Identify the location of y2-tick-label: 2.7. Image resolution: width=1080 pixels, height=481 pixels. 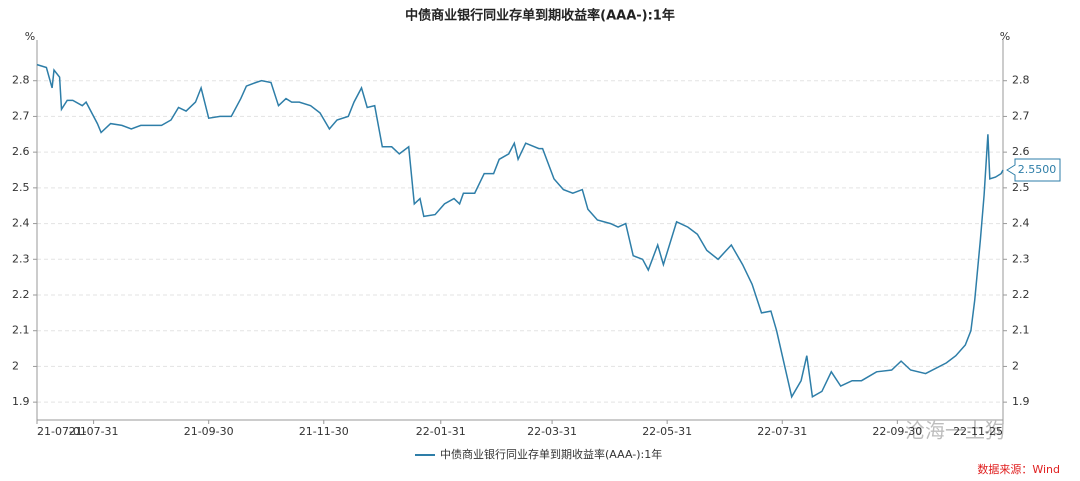
(1021, 115).